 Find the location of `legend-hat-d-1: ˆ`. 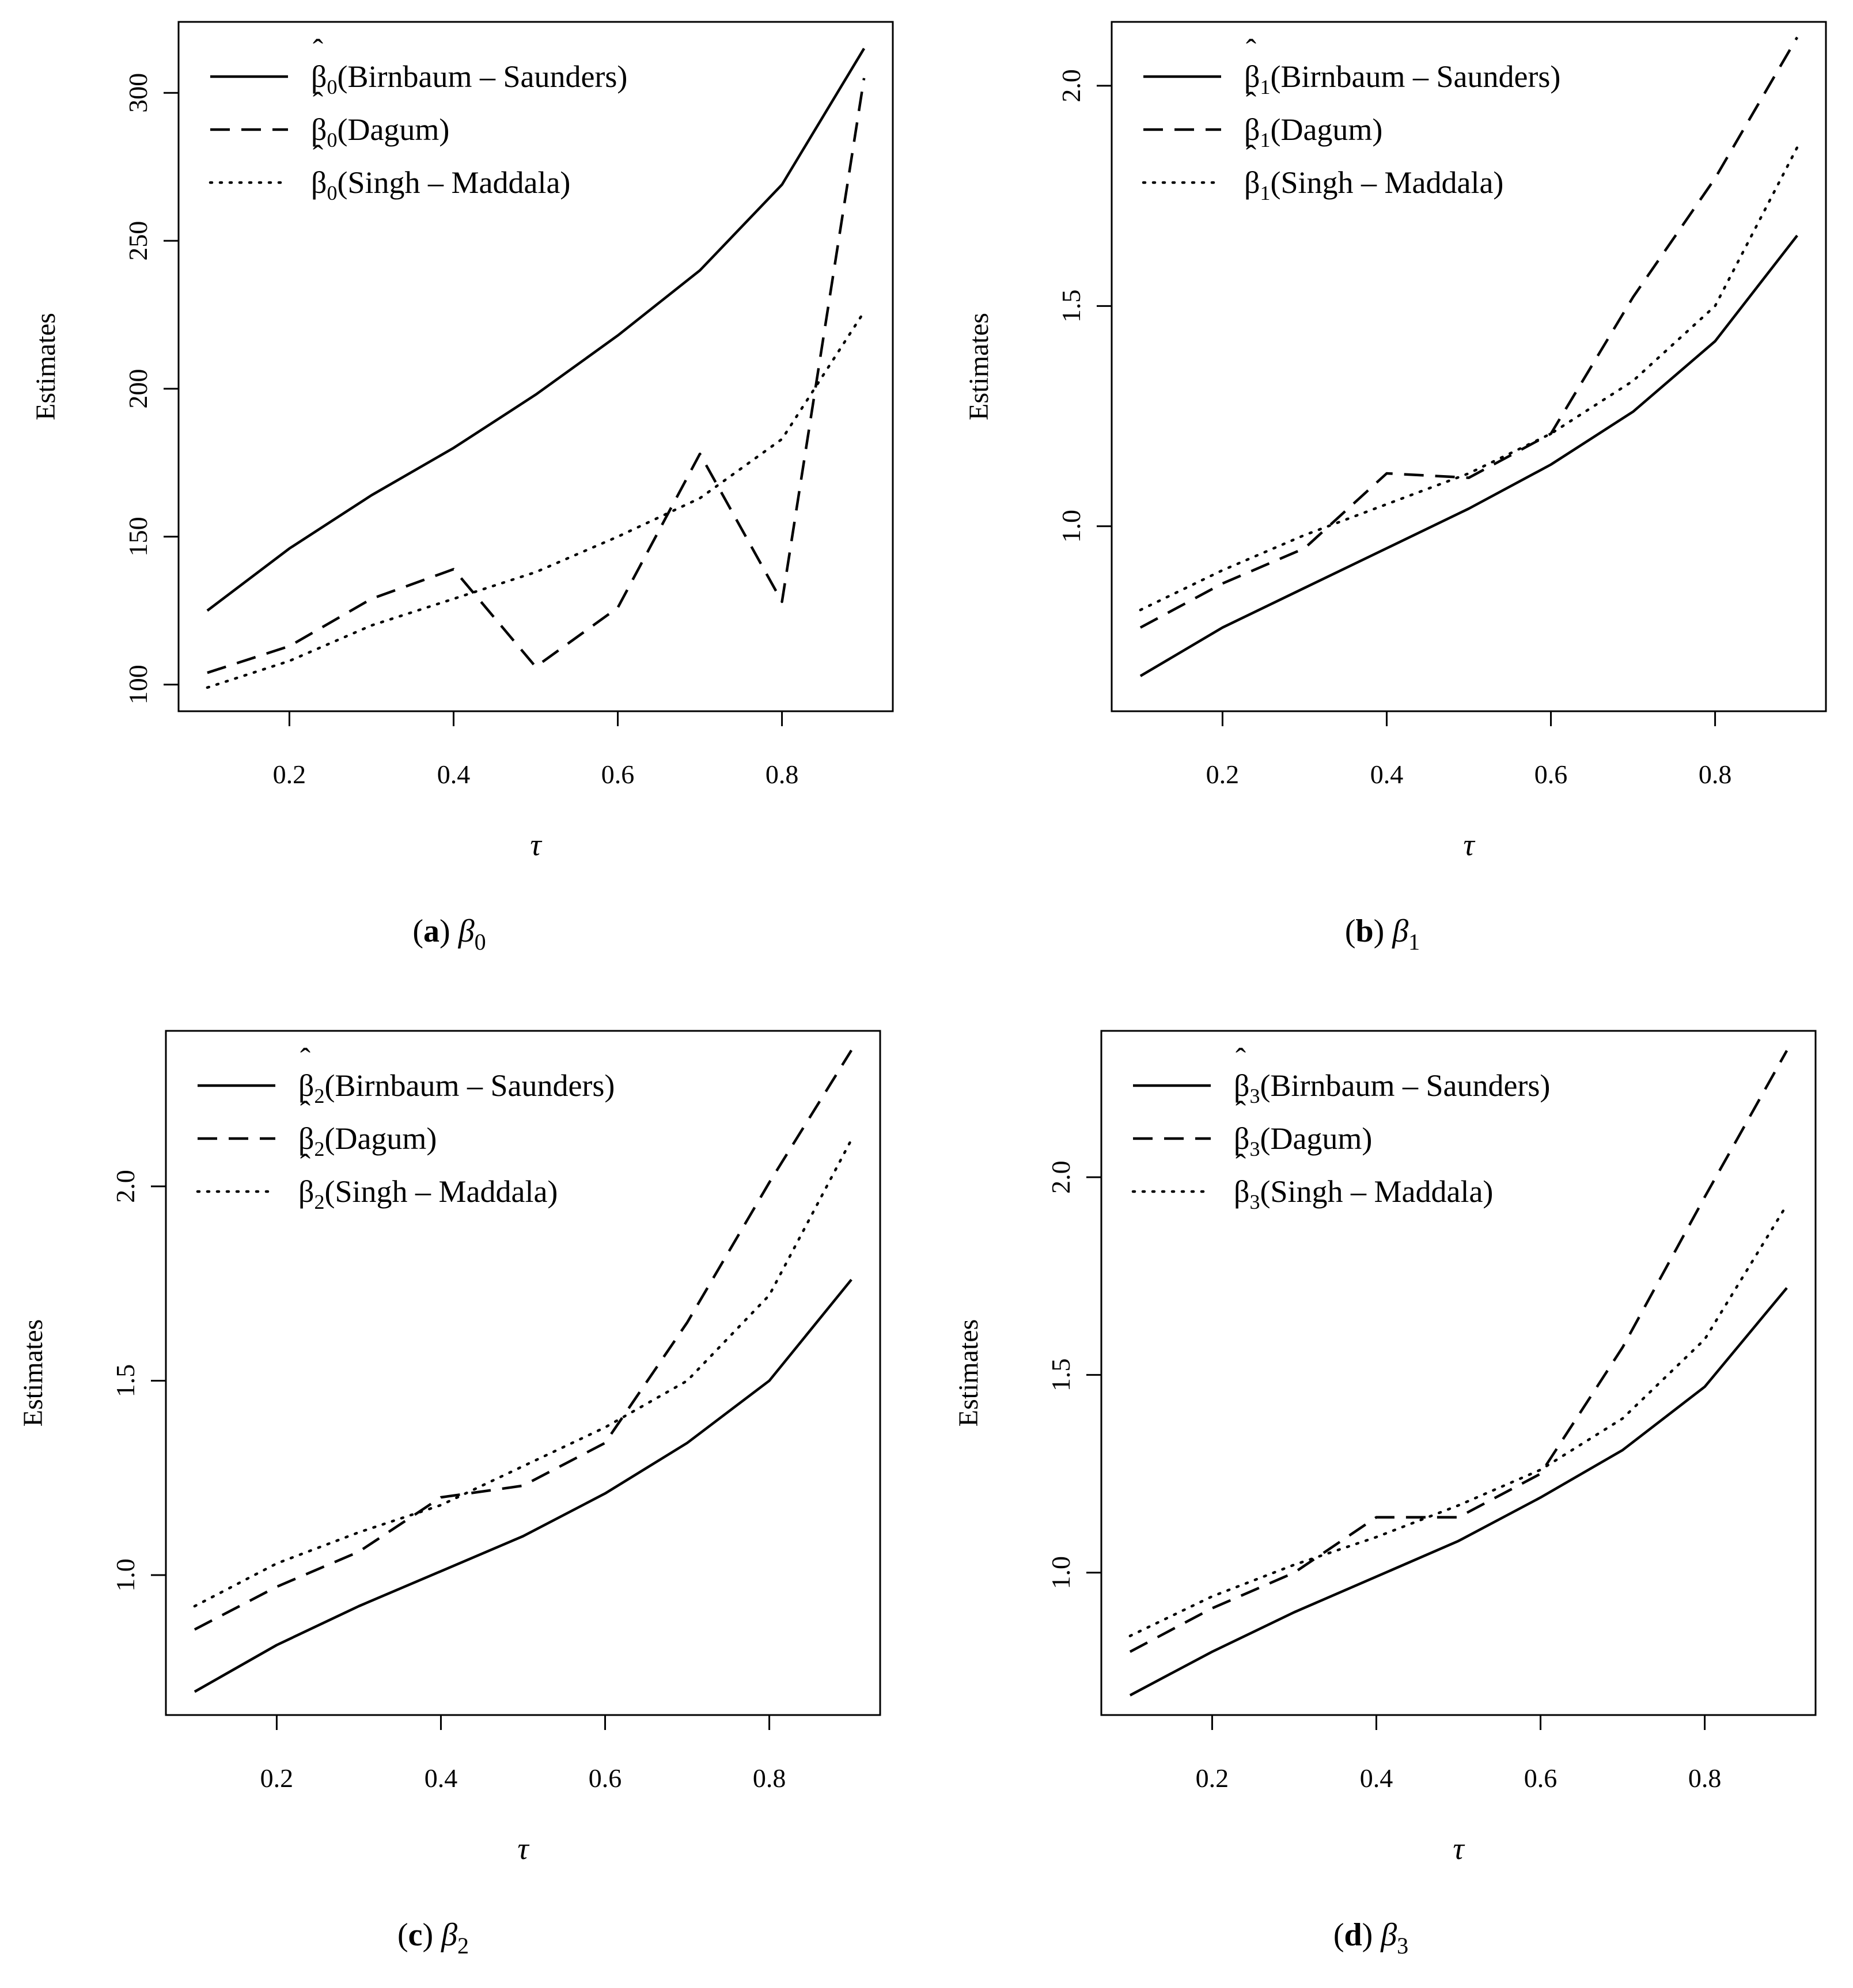

legend-hat-d-1: ˆ is located at coordinates (1241, 1112).